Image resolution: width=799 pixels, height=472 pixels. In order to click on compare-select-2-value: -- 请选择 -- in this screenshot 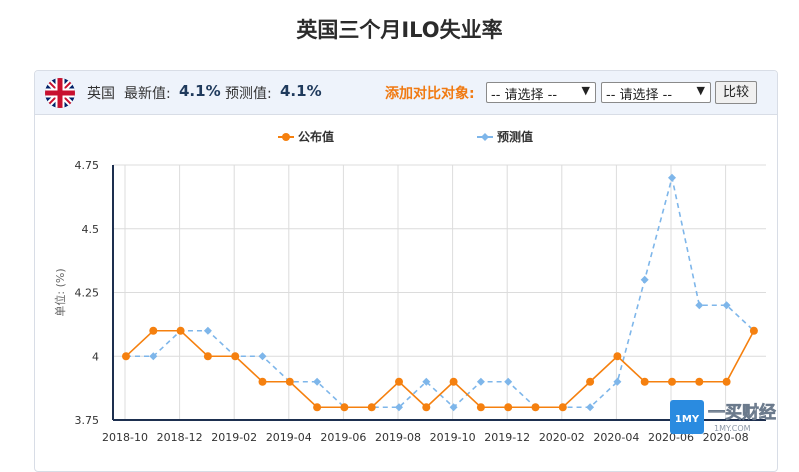, I will do `click(639, 95)`.